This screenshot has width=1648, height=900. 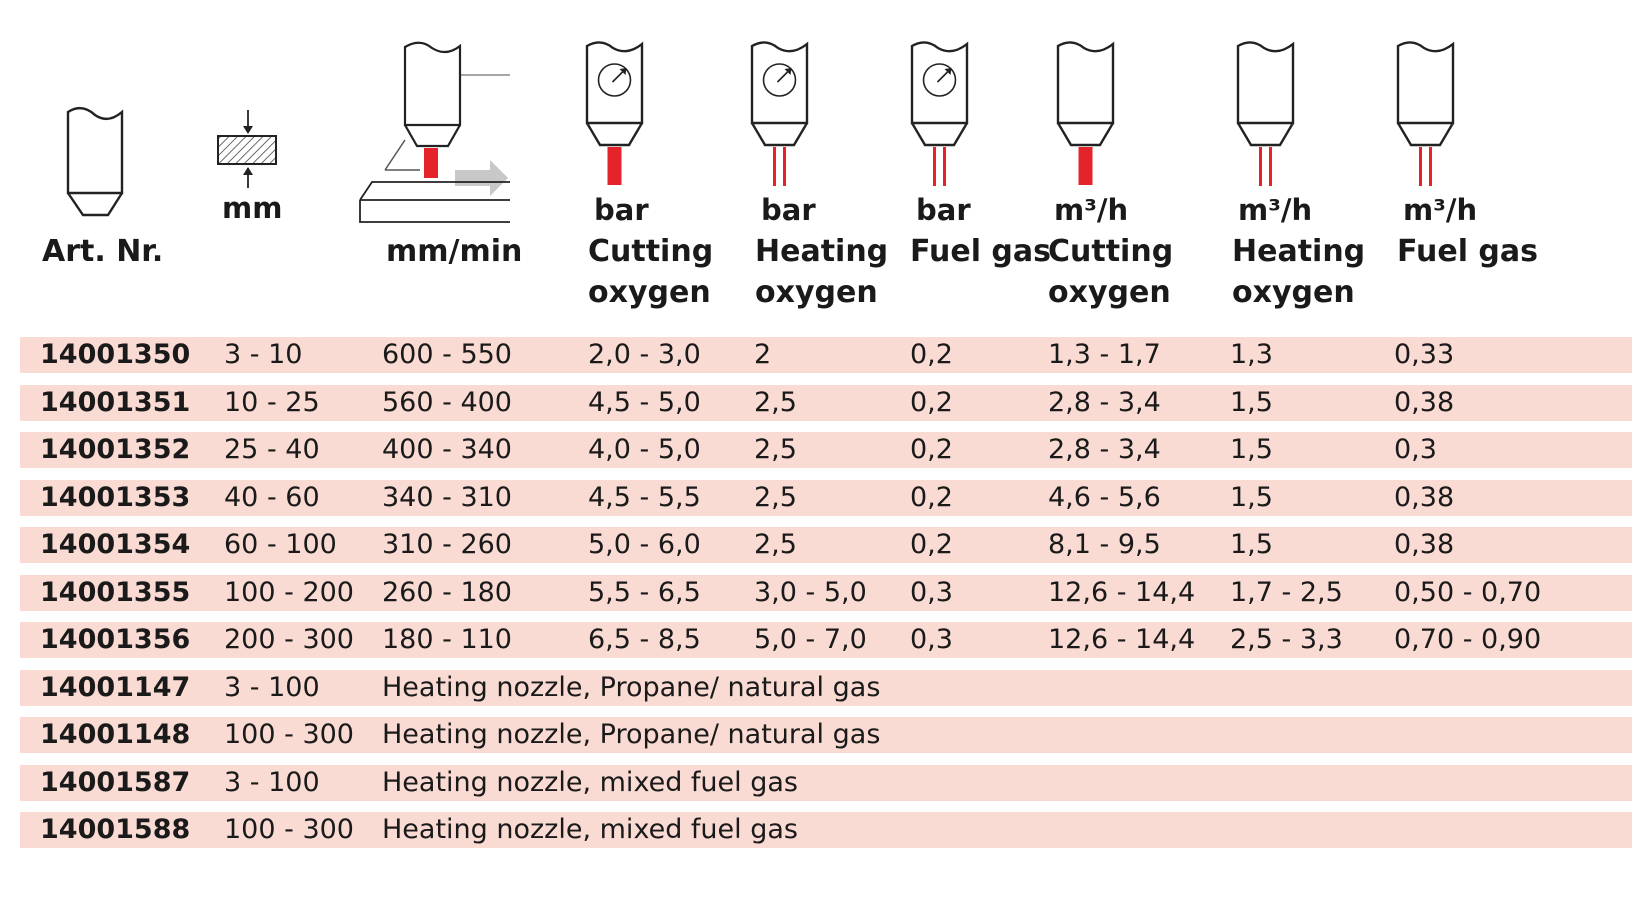 I want to click on cell-mm: 200 - 300, so click(x=289, y=639).